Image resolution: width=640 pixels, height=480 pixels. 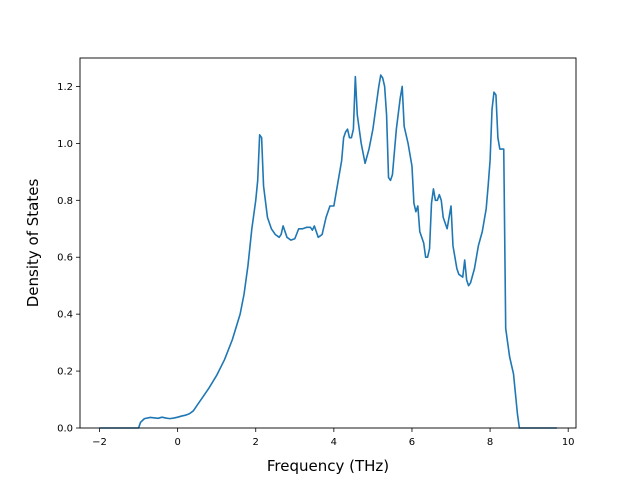 I want to click on x-axis-ticks: −2 0 2 4 6 8 10, so click(x=333, y=438).